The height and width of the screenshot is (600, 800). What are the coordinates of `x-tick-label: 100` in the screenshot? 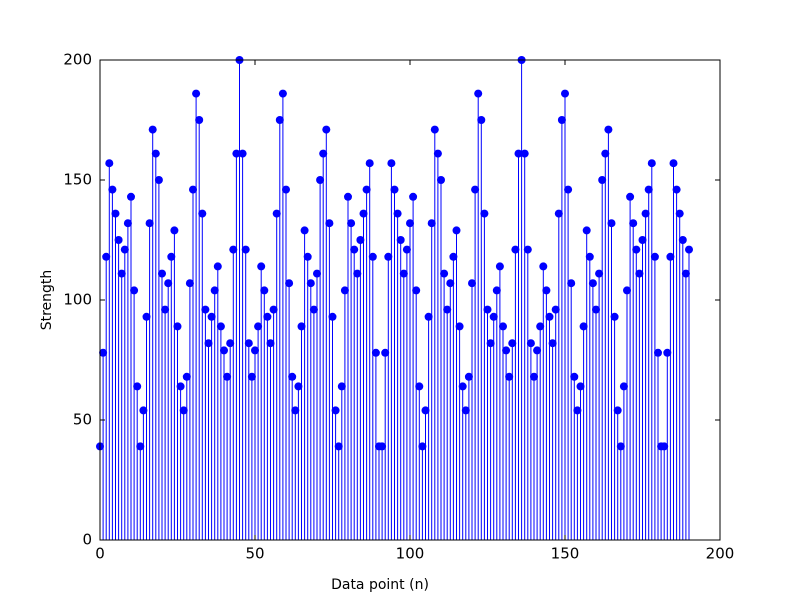 It's located at (410, 554).